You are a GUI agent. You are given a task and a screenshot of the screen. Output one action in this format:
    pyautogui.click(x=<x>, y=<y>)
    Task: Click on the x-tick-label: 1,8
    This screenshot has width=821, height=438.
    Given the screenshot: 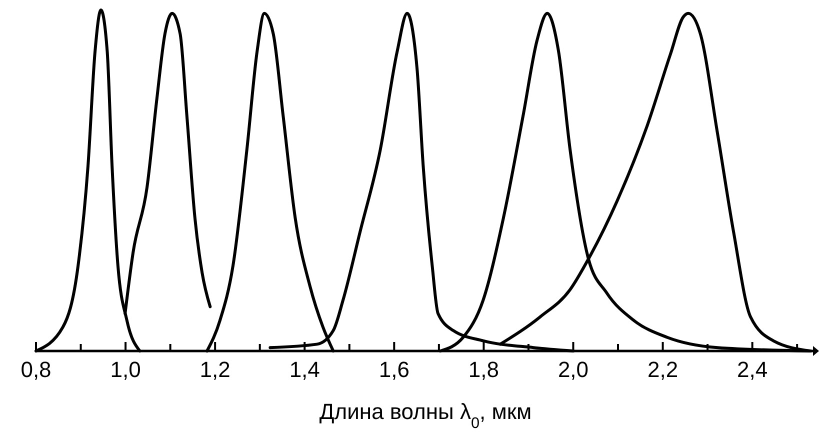 What is the action you would take?
    pyautogui.click(x=483, y=369)
    